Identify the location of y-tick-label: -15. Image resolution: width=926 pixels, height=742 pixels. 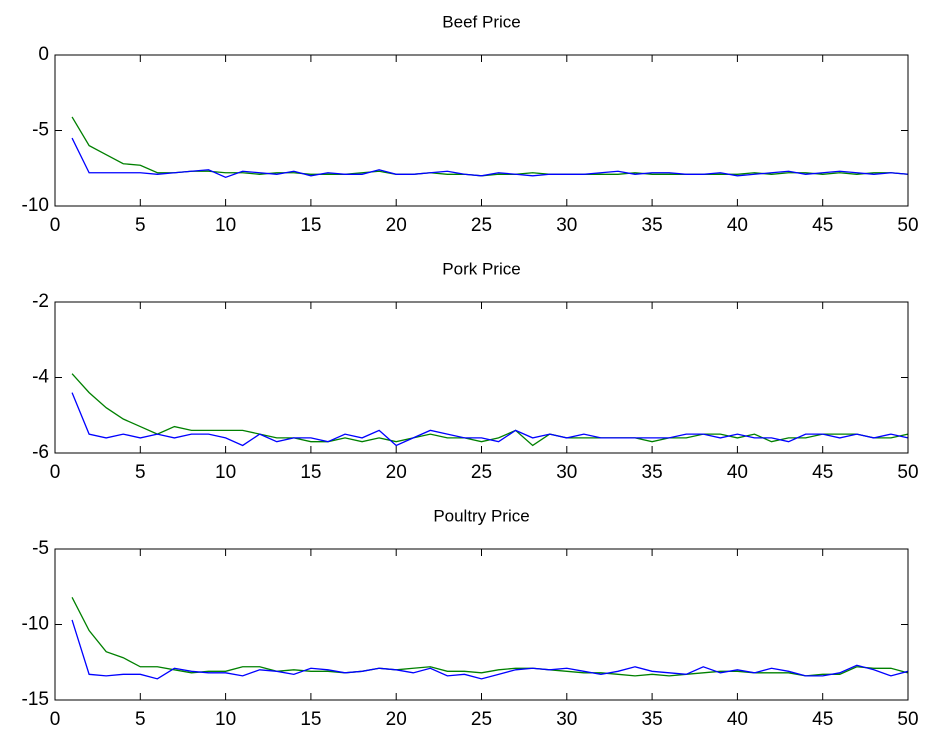
(35, 699).